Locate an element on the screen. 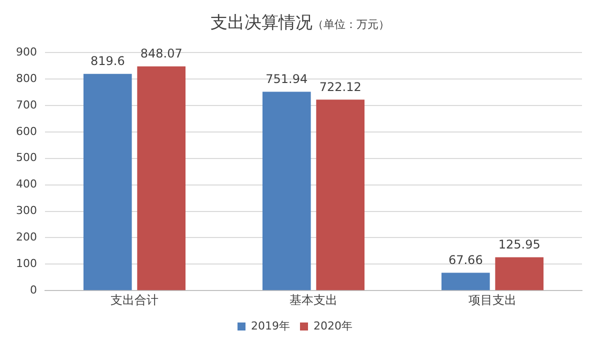  y-tick-label: 200 is located at coordinates (26, 237).